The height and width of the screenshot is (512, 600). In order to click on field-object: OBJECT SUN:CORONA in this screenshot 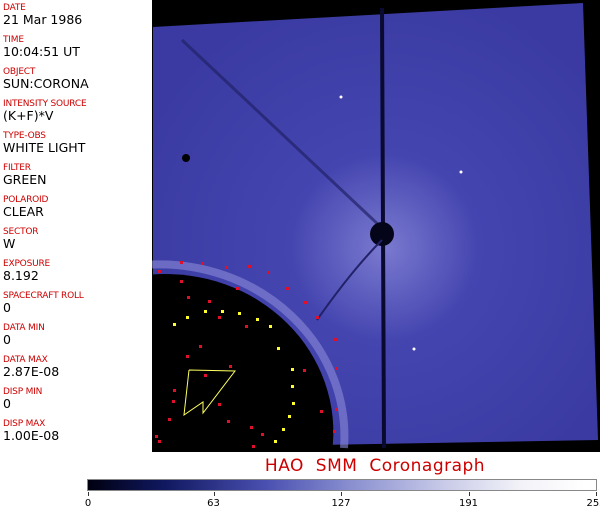, I will do `click(46, 79)`.